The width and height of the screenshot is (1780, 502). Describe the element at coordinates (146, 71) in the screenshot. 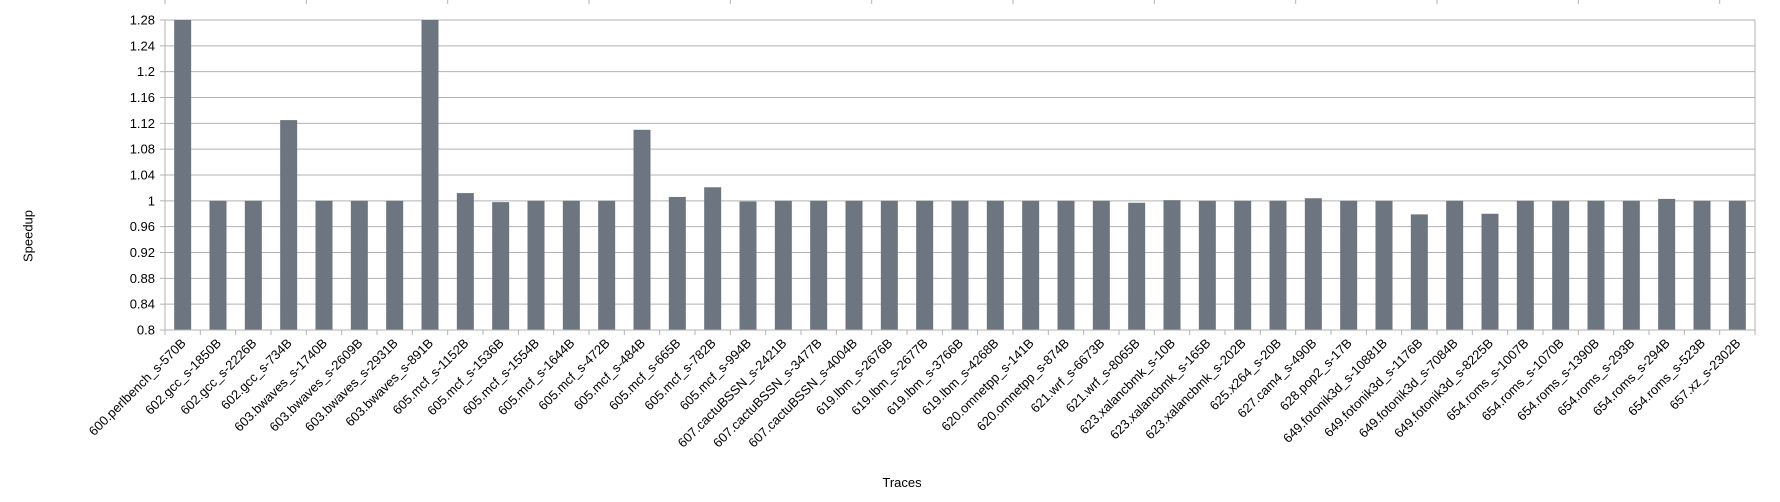

I see `y-tick-label: 1.2` at that location.